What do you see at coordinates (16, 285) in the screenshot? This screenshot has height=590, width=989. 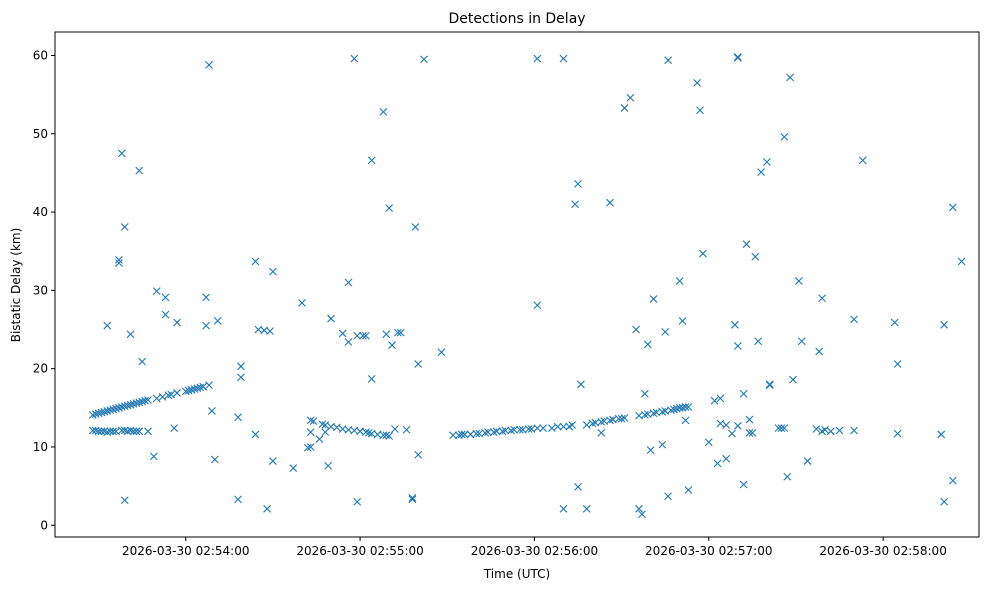 I see `y-axis-label: Bistatic Delay (km)` at bounding box center [16, 285].